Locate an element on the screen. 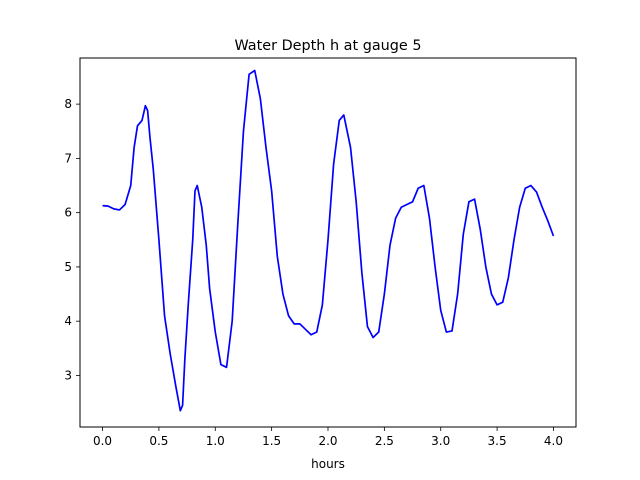 This screenshot has width=640, height=480. y-axis: 3 4 5 6 7 8 is located at coordinates (72, 239).